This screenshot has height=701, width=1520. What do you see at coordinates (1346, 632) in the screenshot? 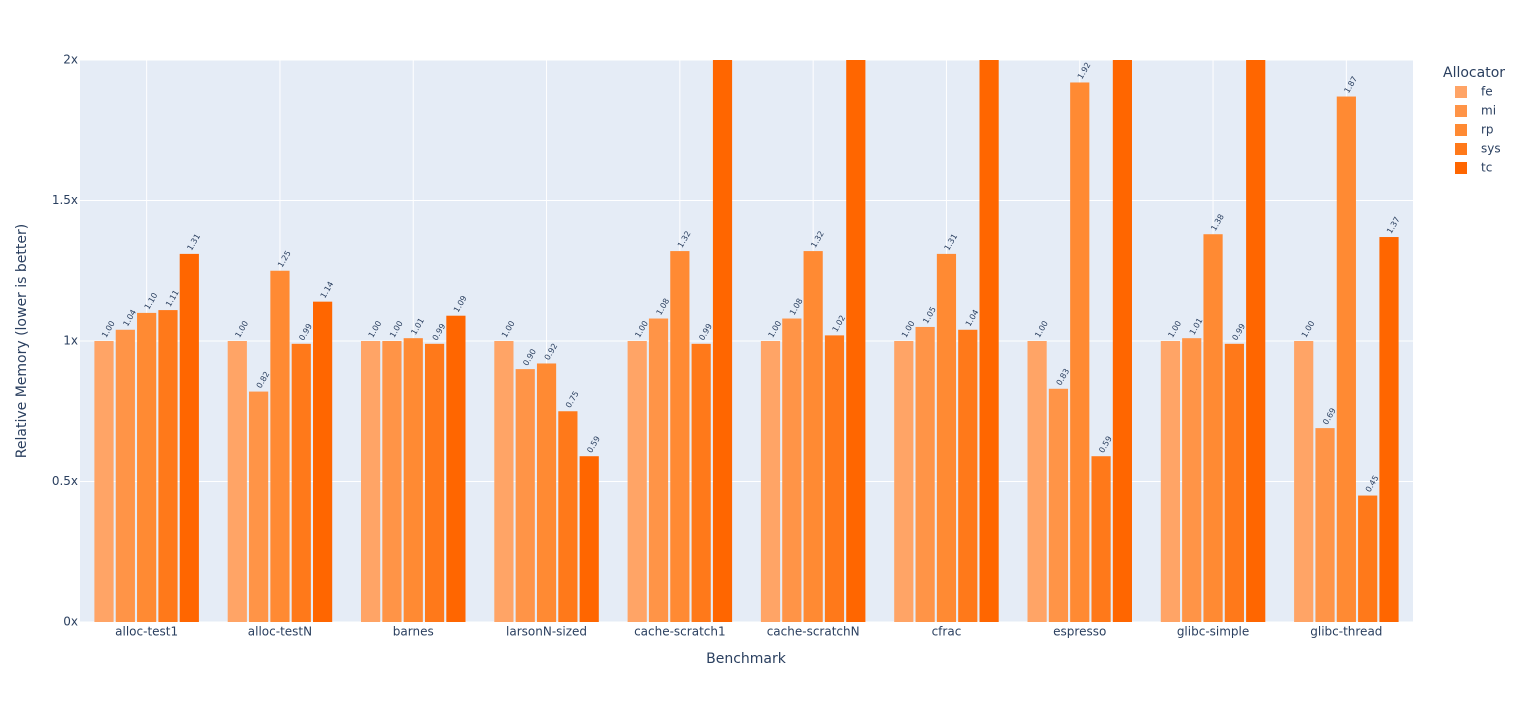
I see `x-tick-label: glibc-thread` at bounding box center [1346, 632].